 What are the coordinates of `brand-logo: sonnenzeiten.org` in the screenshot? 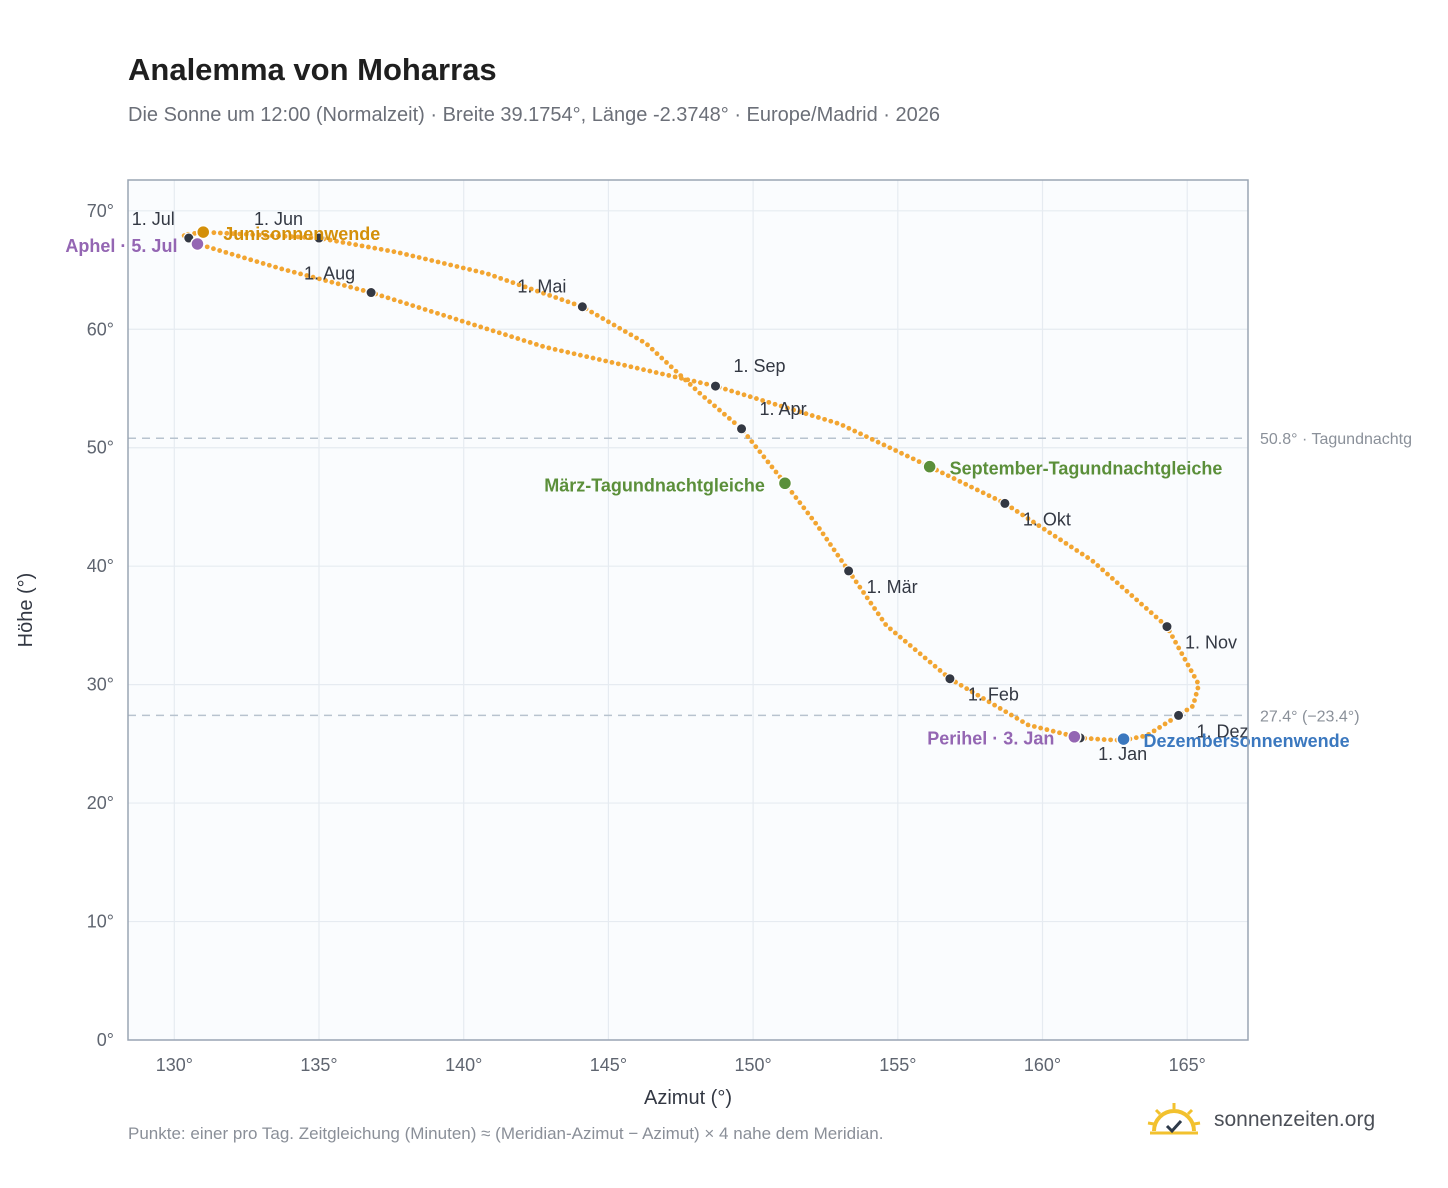 It's located at (1260, 1120).